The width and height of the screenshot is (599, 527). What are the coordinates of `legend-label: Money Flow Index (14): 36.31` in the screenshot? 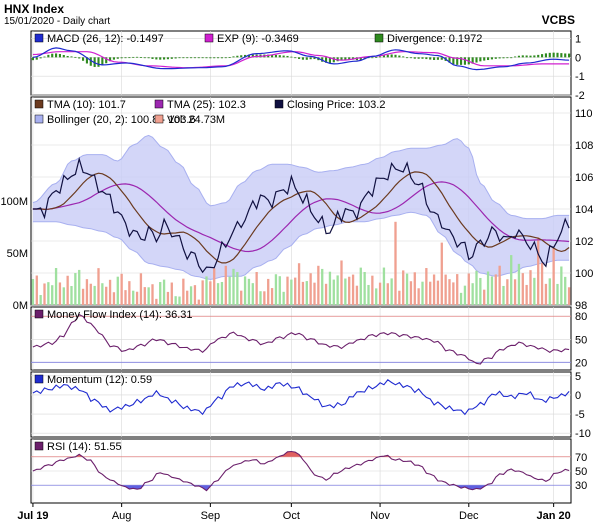 It's located at (120, 315).